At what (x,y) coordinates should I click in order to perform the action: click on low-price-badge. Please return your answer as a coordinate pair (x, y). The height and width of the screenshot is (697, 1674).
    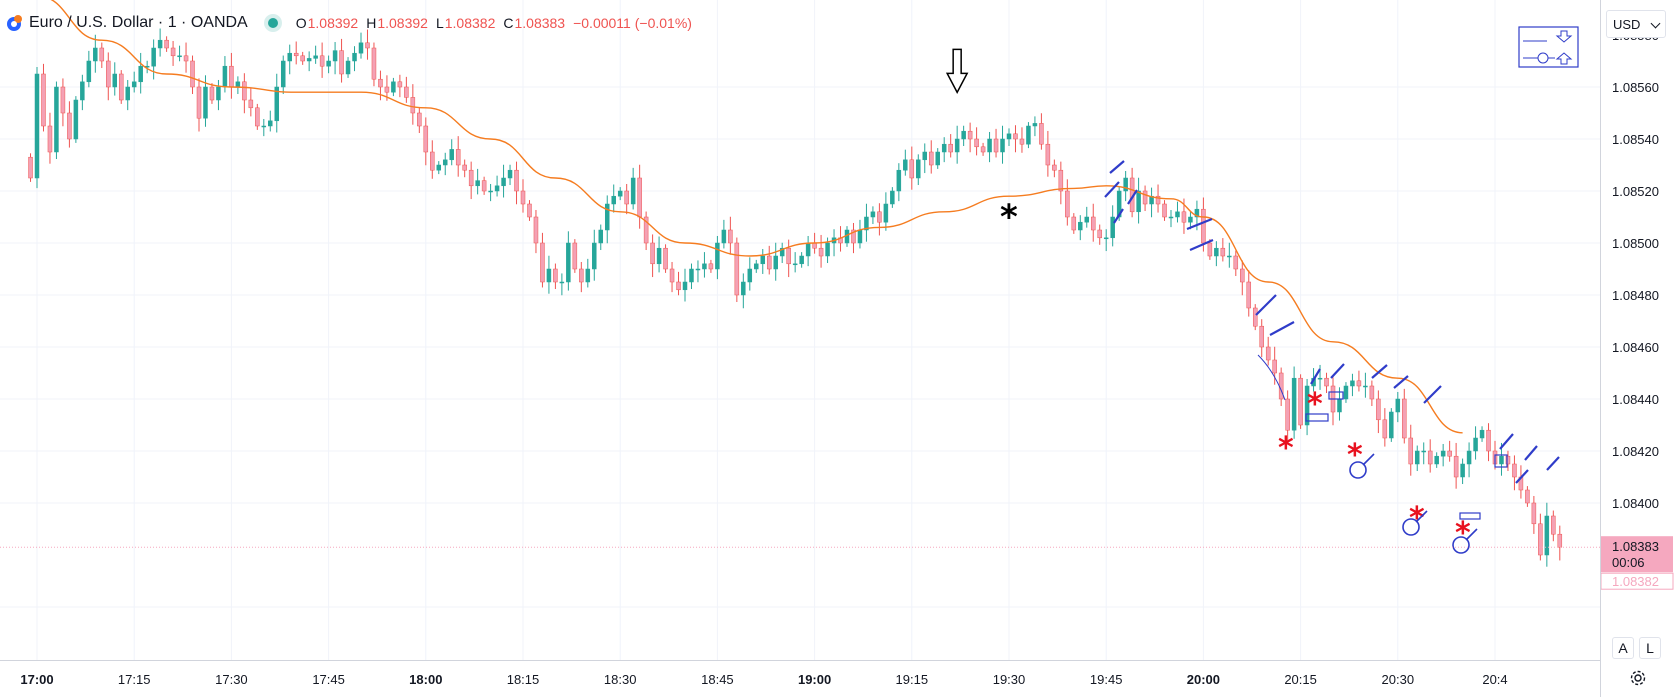
    Looking at the image, I should click on (1637, 581).